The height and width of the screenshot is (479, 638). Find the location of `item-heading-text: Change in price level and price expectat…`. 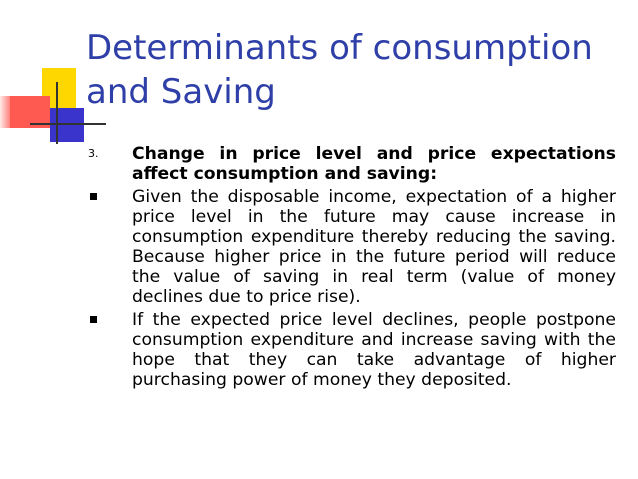

item-heading-text: Change in price level and price expectat… is located at coordinates (374, 164).